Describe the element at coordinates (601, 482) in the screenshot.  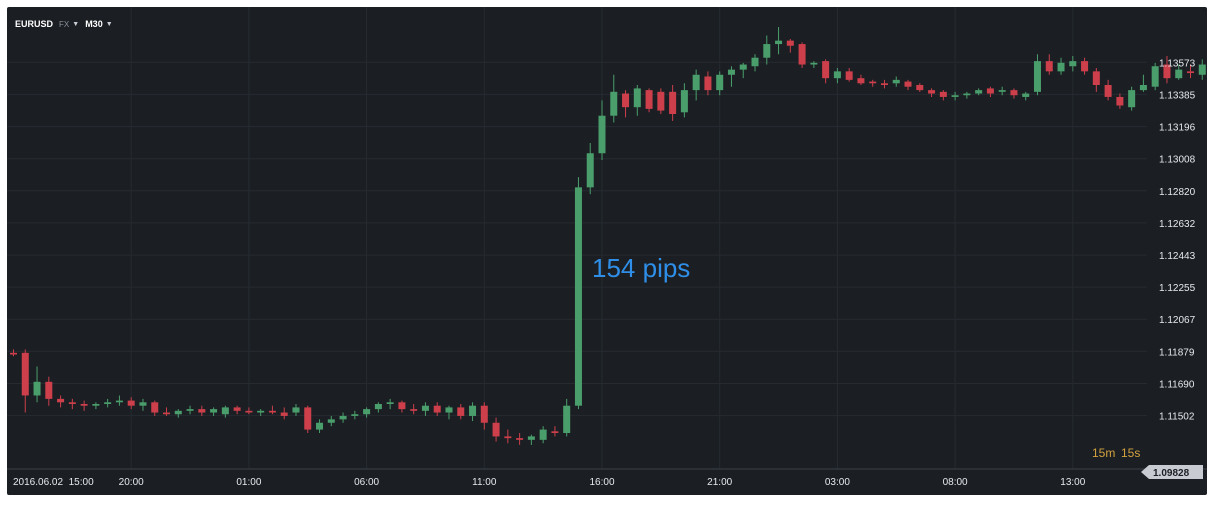
I see `time-tick-label: 16:00` at that location.